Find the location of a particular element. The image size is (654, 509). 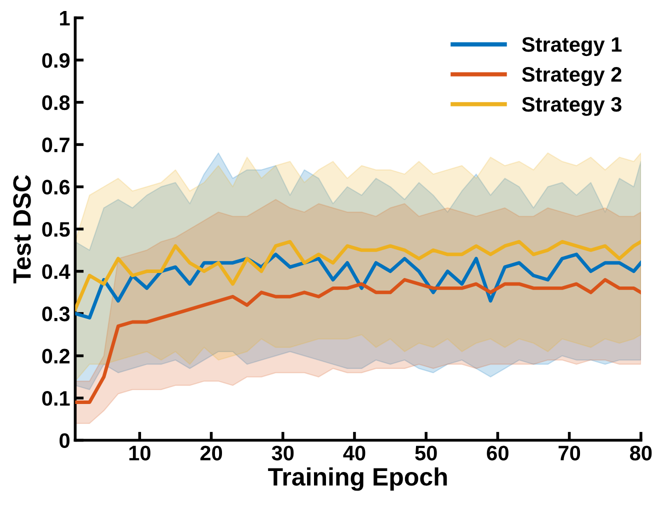

y-tick-label: 0.5 is located at coordinates (56, 229).